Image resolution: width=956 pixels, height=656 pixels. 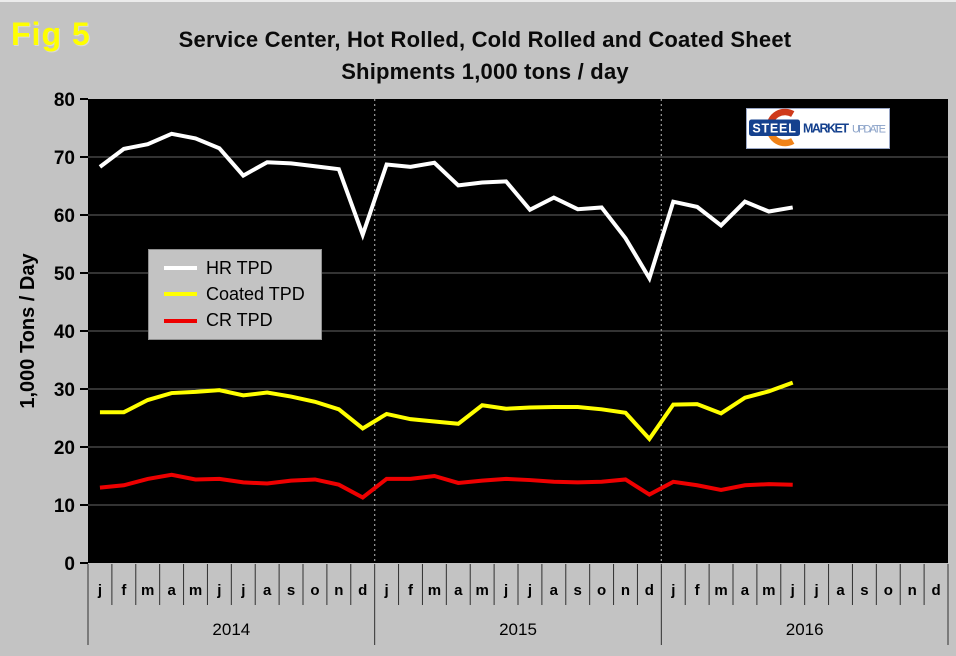 I want to click on series-line-coated-tpd, so click(x=446, y=411).